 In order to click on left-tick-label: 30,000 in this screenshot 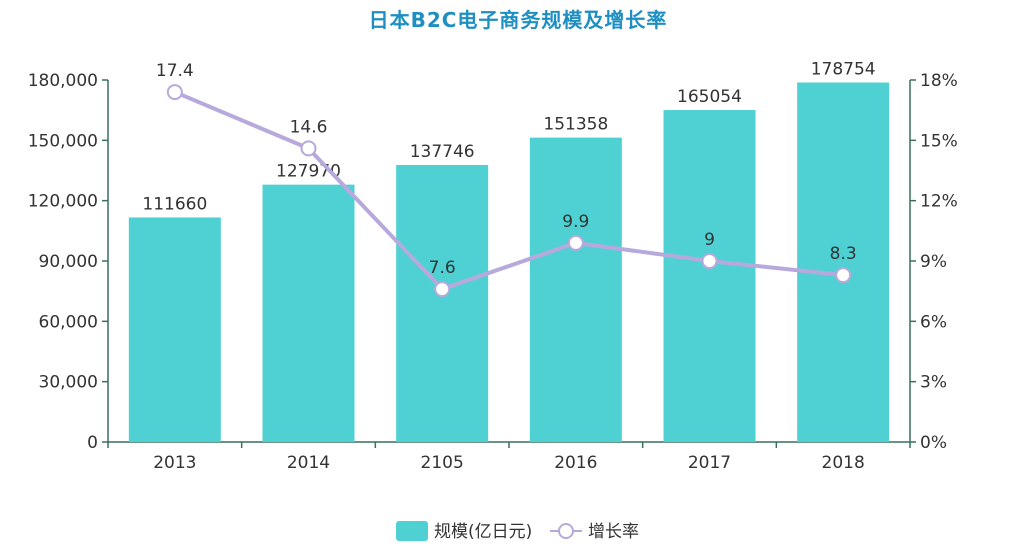, I will do `click(68, 383)`.